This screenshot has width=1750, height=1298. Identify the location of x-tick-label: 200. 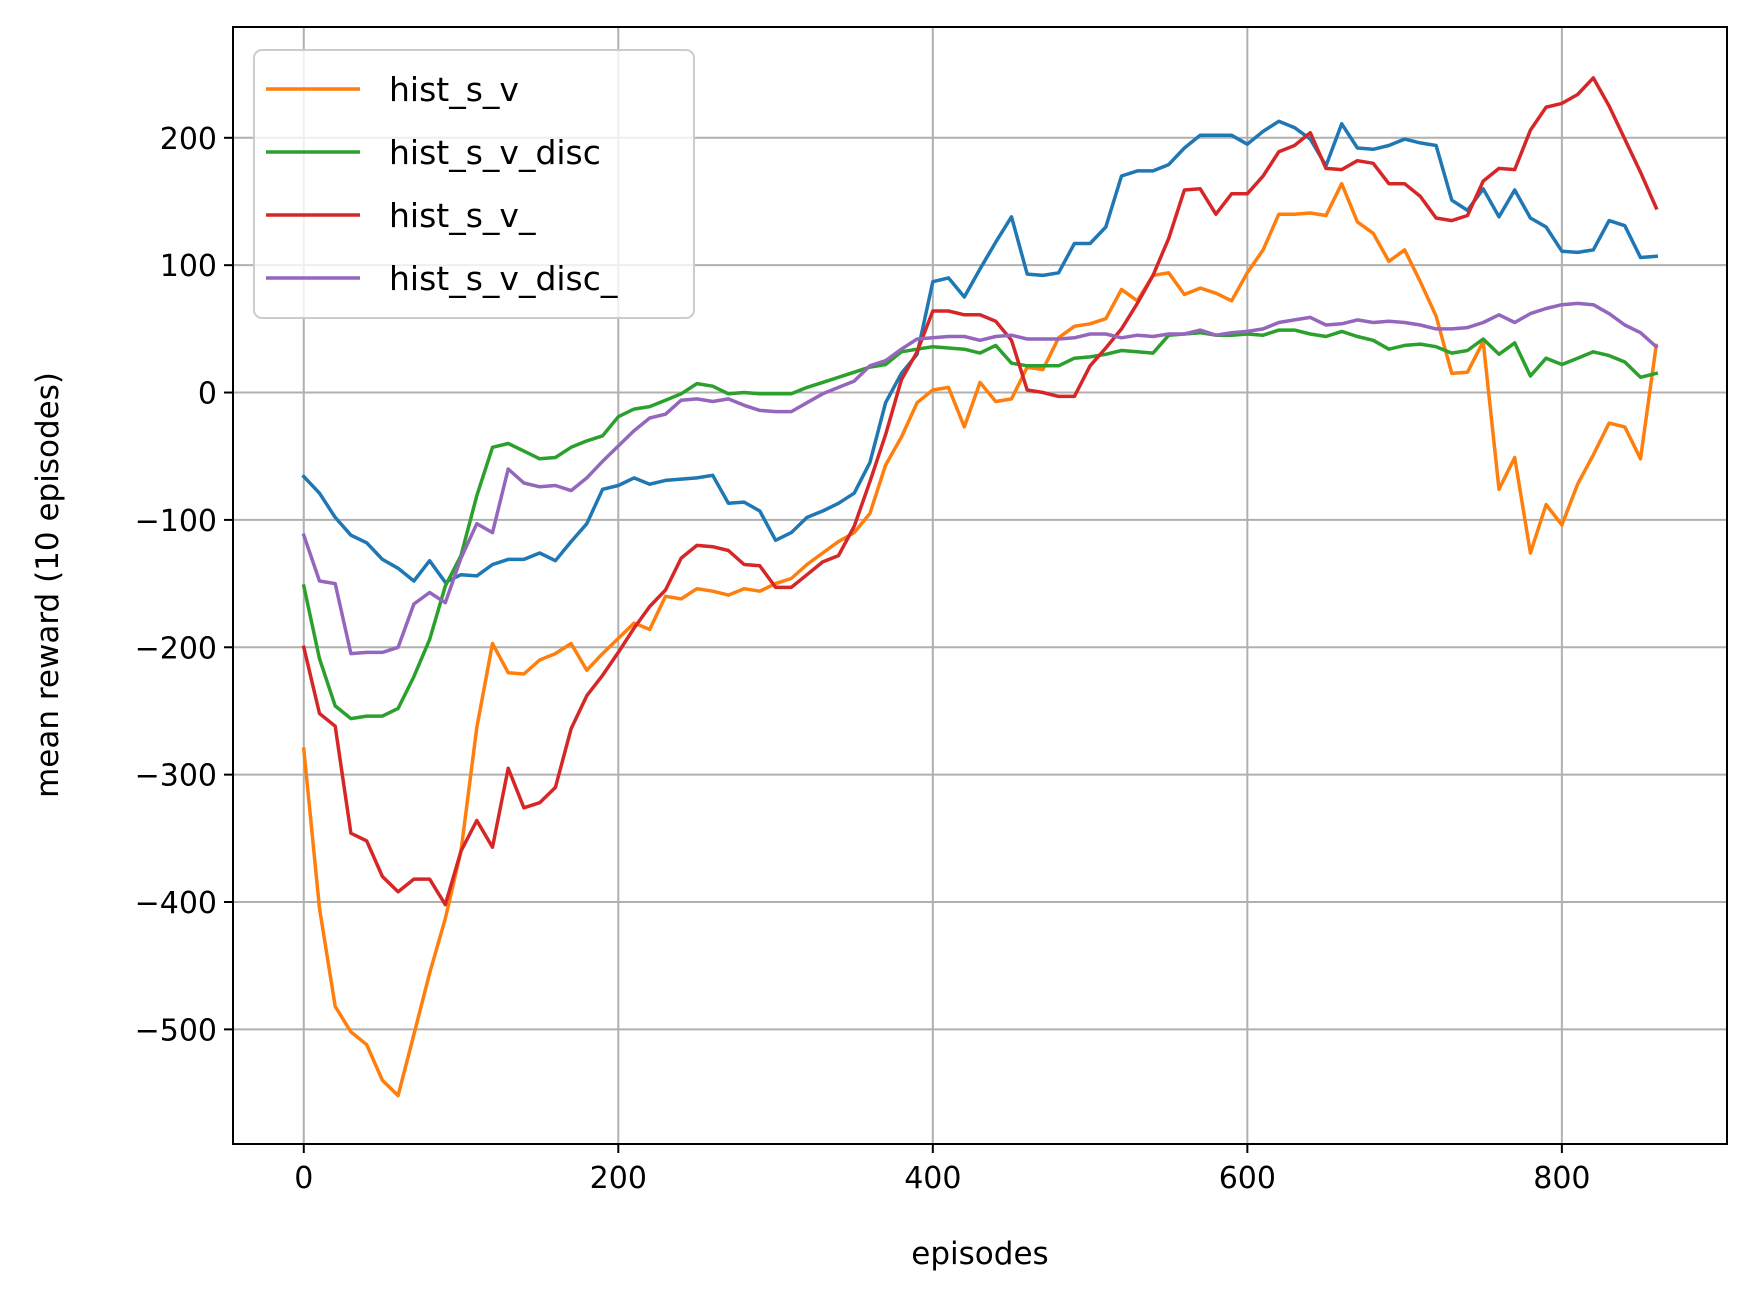
(618, 1178).